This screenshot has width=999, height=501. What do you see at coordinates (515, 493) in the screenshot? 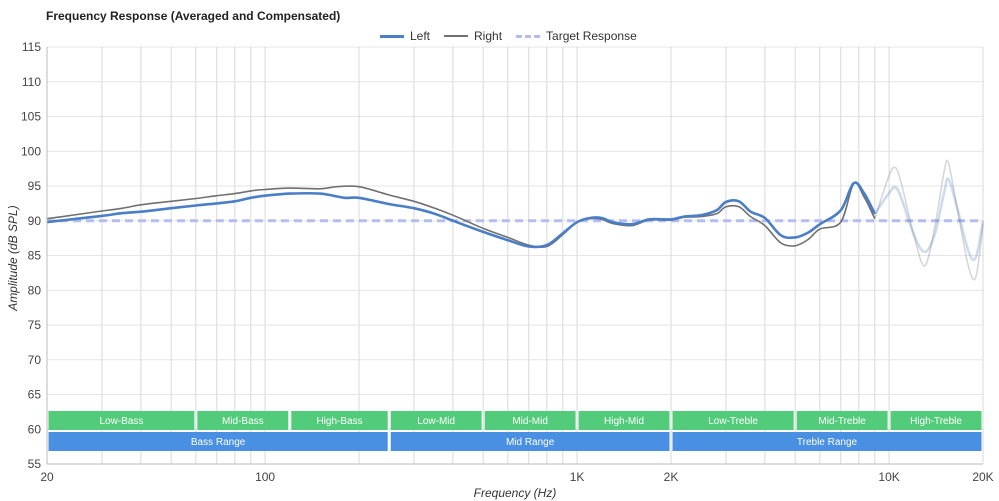
I see `x-axis-title: Frequency (Hz)` at bounding box center [515, 493].